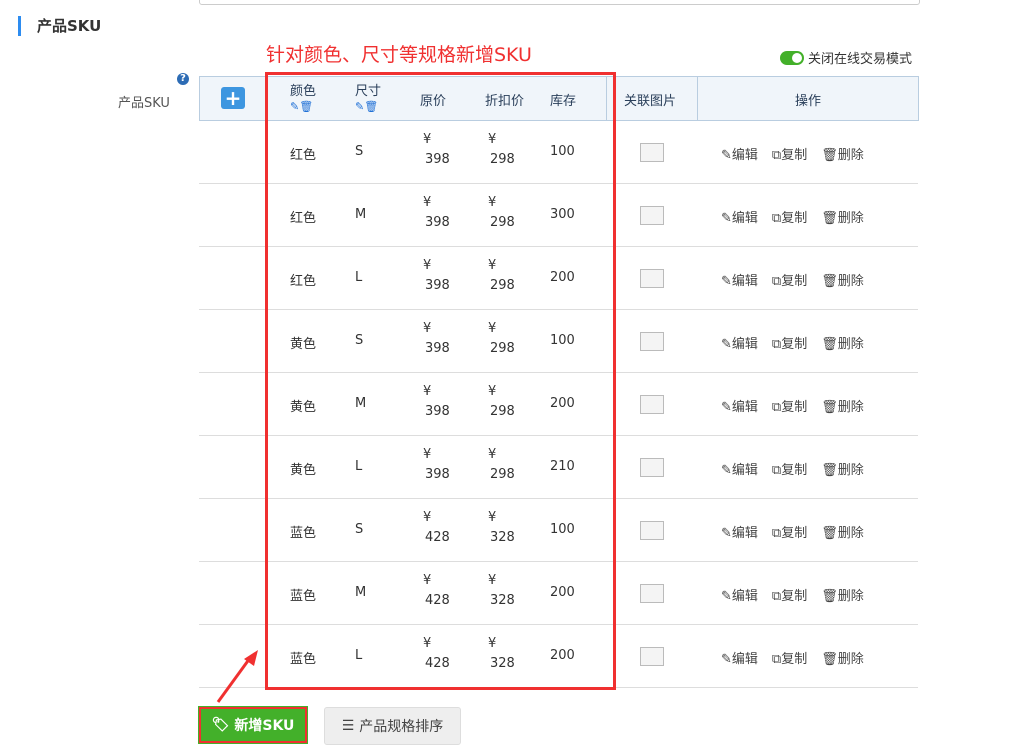  I want to click on table-row: 黄色 L ¥398 ¥298 210 ✎编辑 ⧉复制 🗑删除, so click(558, 467).